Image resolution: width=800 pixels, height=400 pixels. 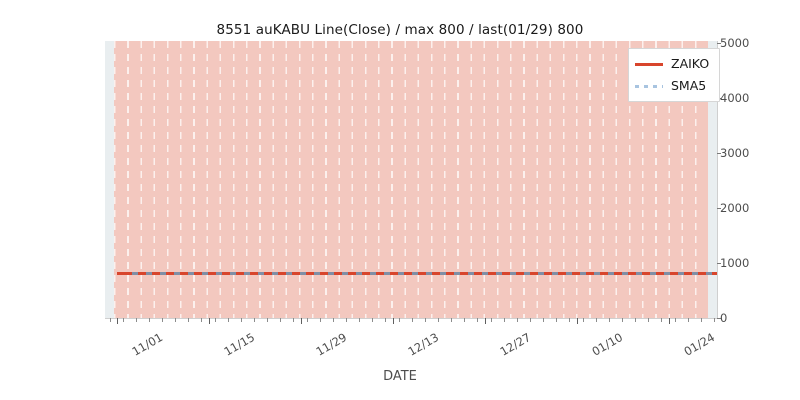 What do you see at coordinates (735, 43) in the screenshot?
I see `y-tick-label-5000: 5000` at bounding box center [735, 43].